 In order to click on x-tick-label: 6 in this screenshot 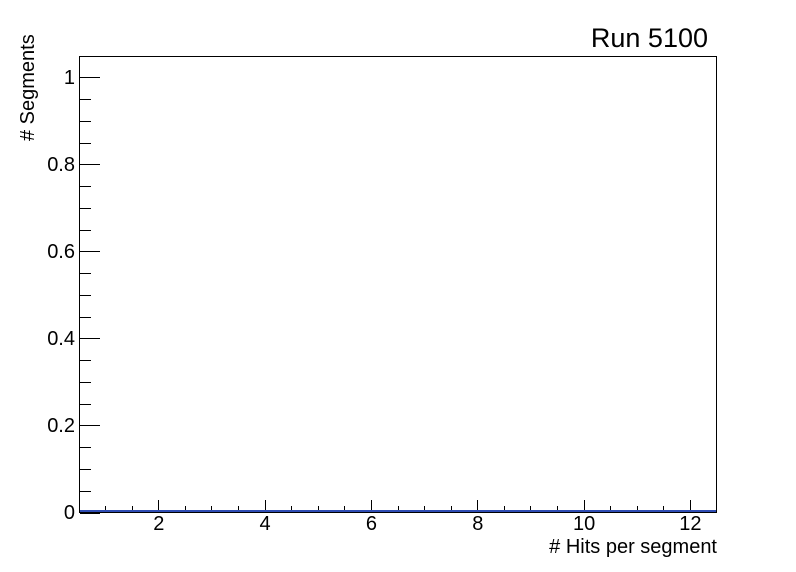, I will do `click(371, 524)`.